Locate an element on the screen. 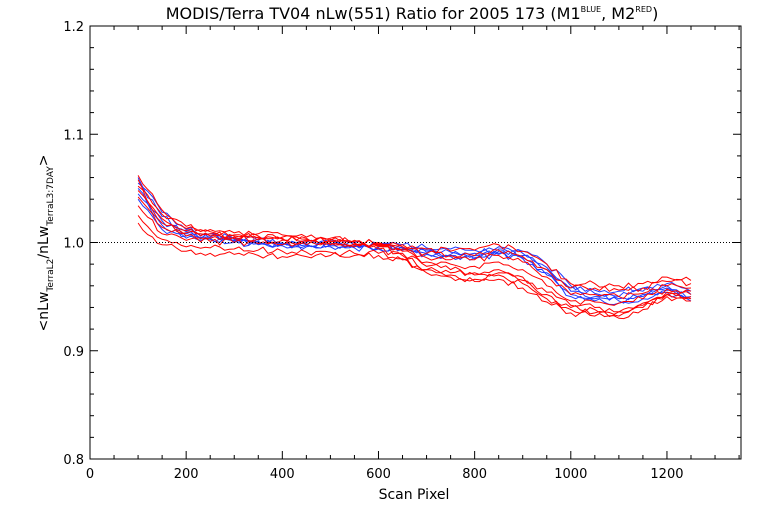 The height and width of the screenshot is (517, 768). y-tick-label: 0.9 is located at coordinates (73, 352).